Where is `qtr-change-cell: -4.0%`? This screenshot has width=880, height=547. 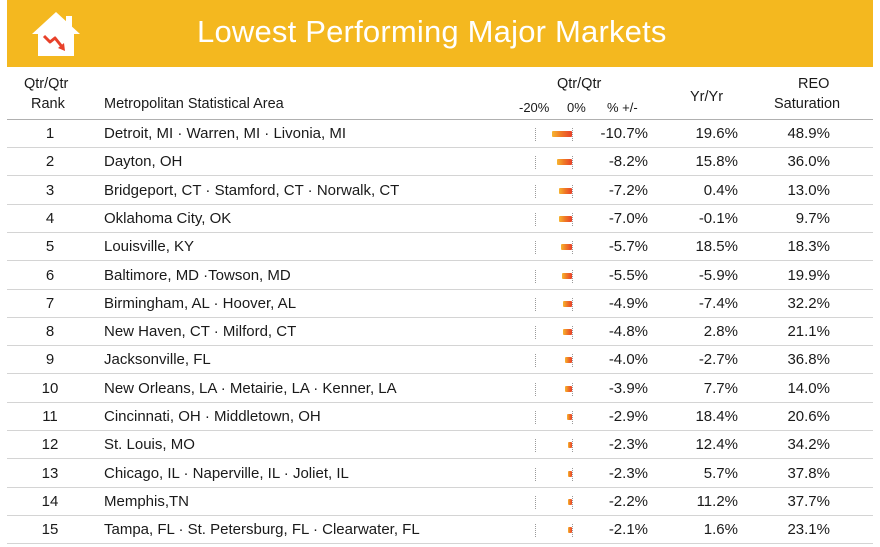 qtr-change-cell: -4.0% is located at coordinates (628, 360).